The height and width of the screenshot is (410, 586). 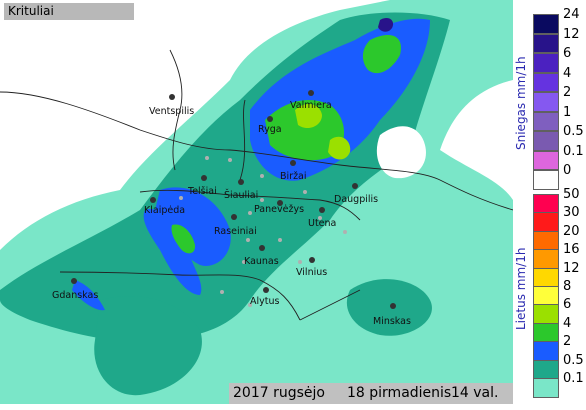 What do you see at coordinates (293, 176) in the screenshot?
I see `city-label: Biržai` at bounding box center [293, 176].